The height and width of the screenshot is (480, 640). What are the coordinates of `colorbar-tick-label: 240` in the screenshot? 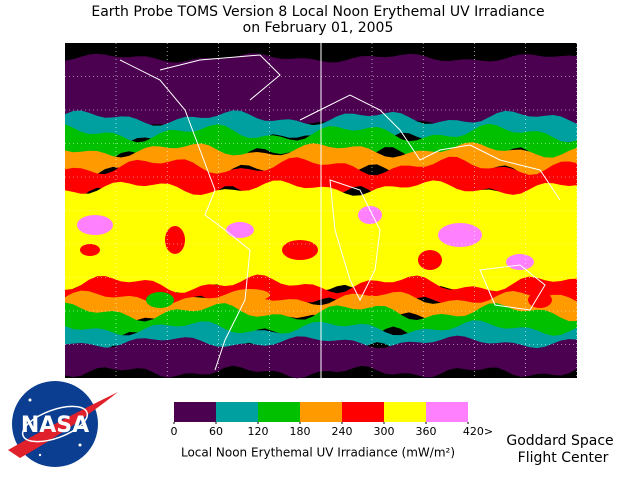 It's located at (342, 431).